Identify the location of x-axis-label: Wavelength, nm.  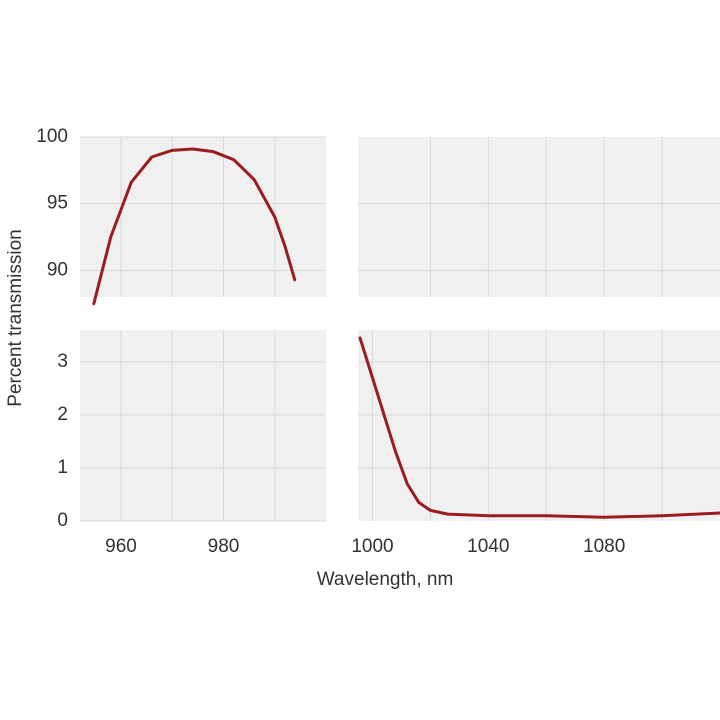
(385, 579).